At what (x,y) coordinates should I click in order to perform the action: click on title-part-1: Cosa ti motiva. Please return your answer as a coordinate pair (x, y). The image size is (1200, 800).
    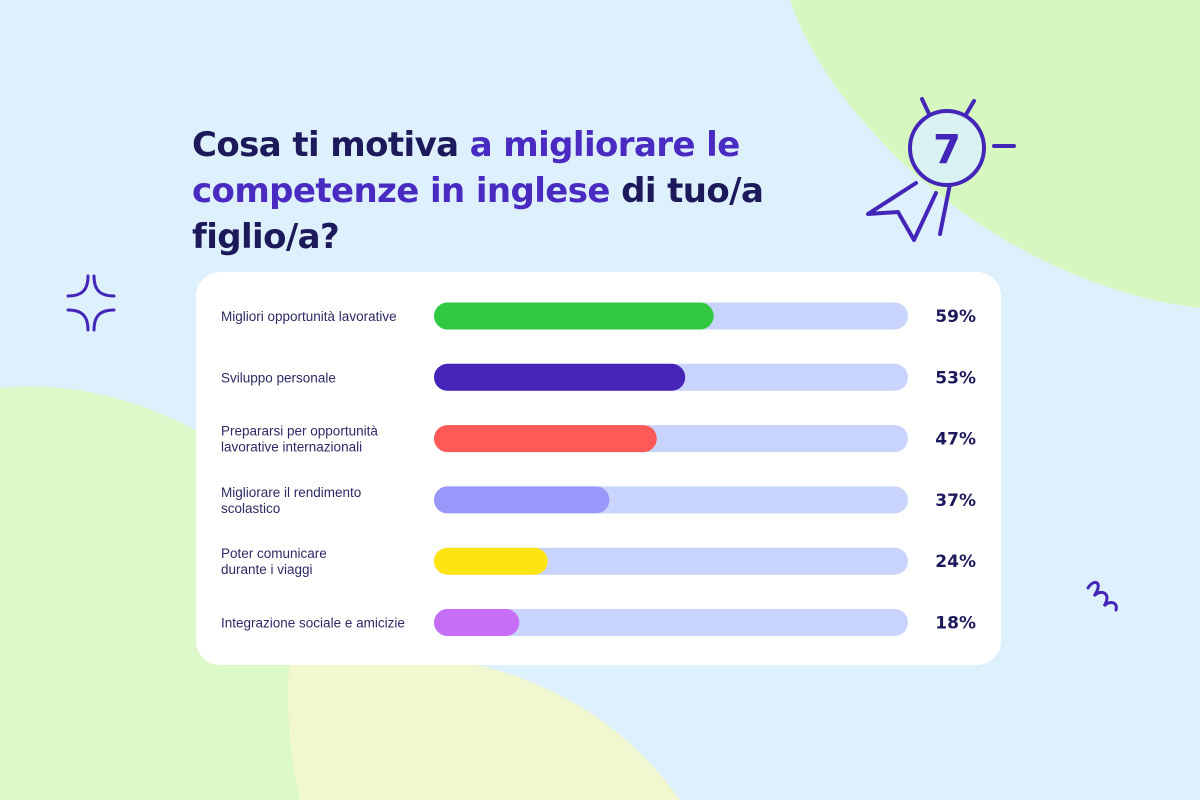
    Looking at the image, I should click on (331, 145).